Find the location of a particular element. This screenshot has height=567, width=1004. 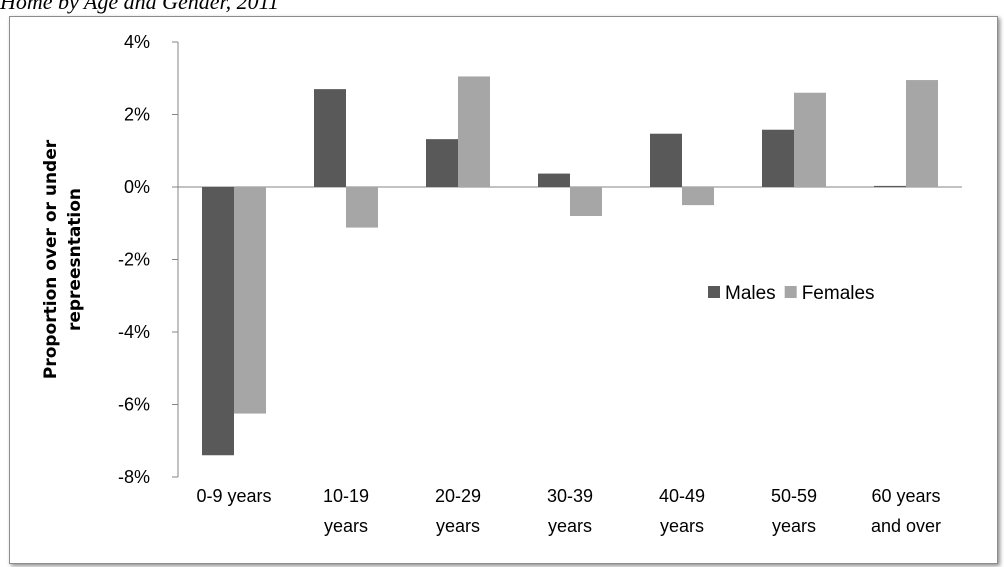

y-axis-title-text: Proportion over or under repreesntation is located at coordinates (63, 259).